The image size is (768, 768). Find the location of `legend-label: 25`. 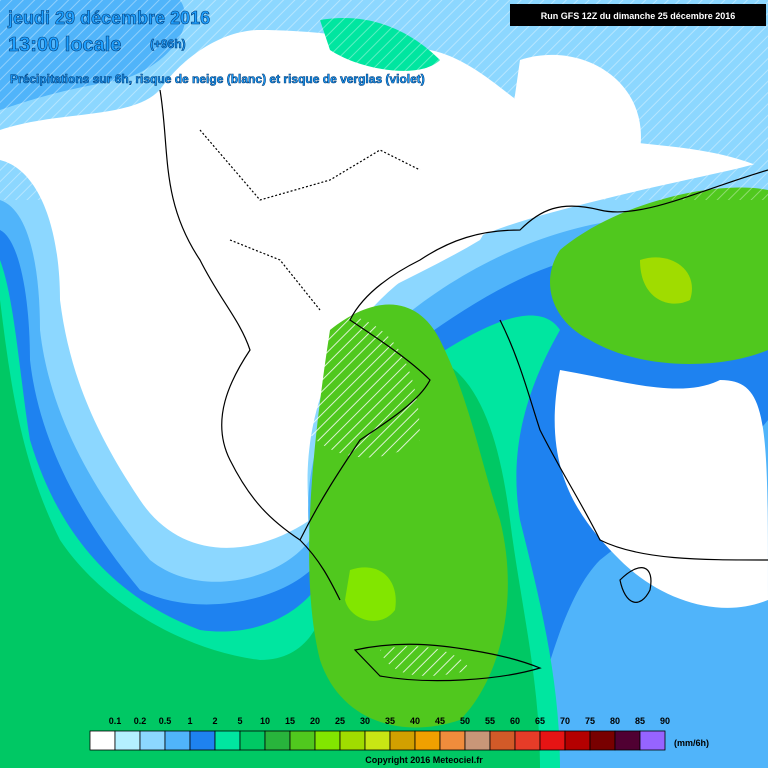

legend-label: 25 is located at coordinates (340, 721).